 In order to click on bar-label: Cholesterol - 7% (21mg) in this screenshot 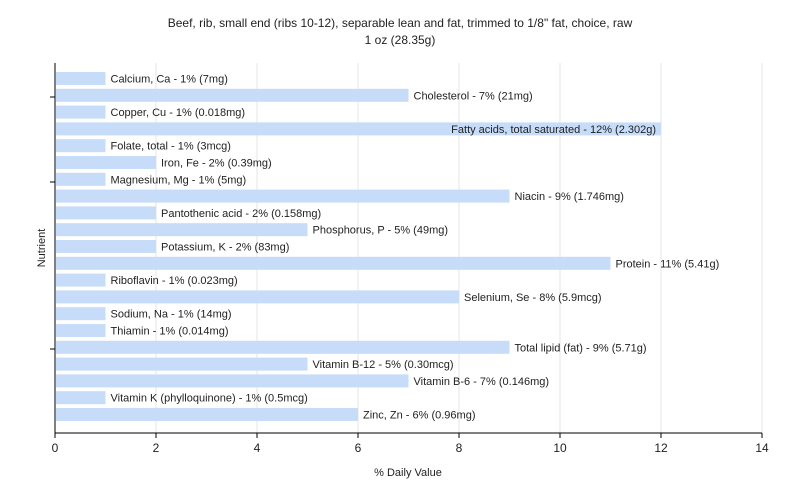, I will do `click(473, 96)`.